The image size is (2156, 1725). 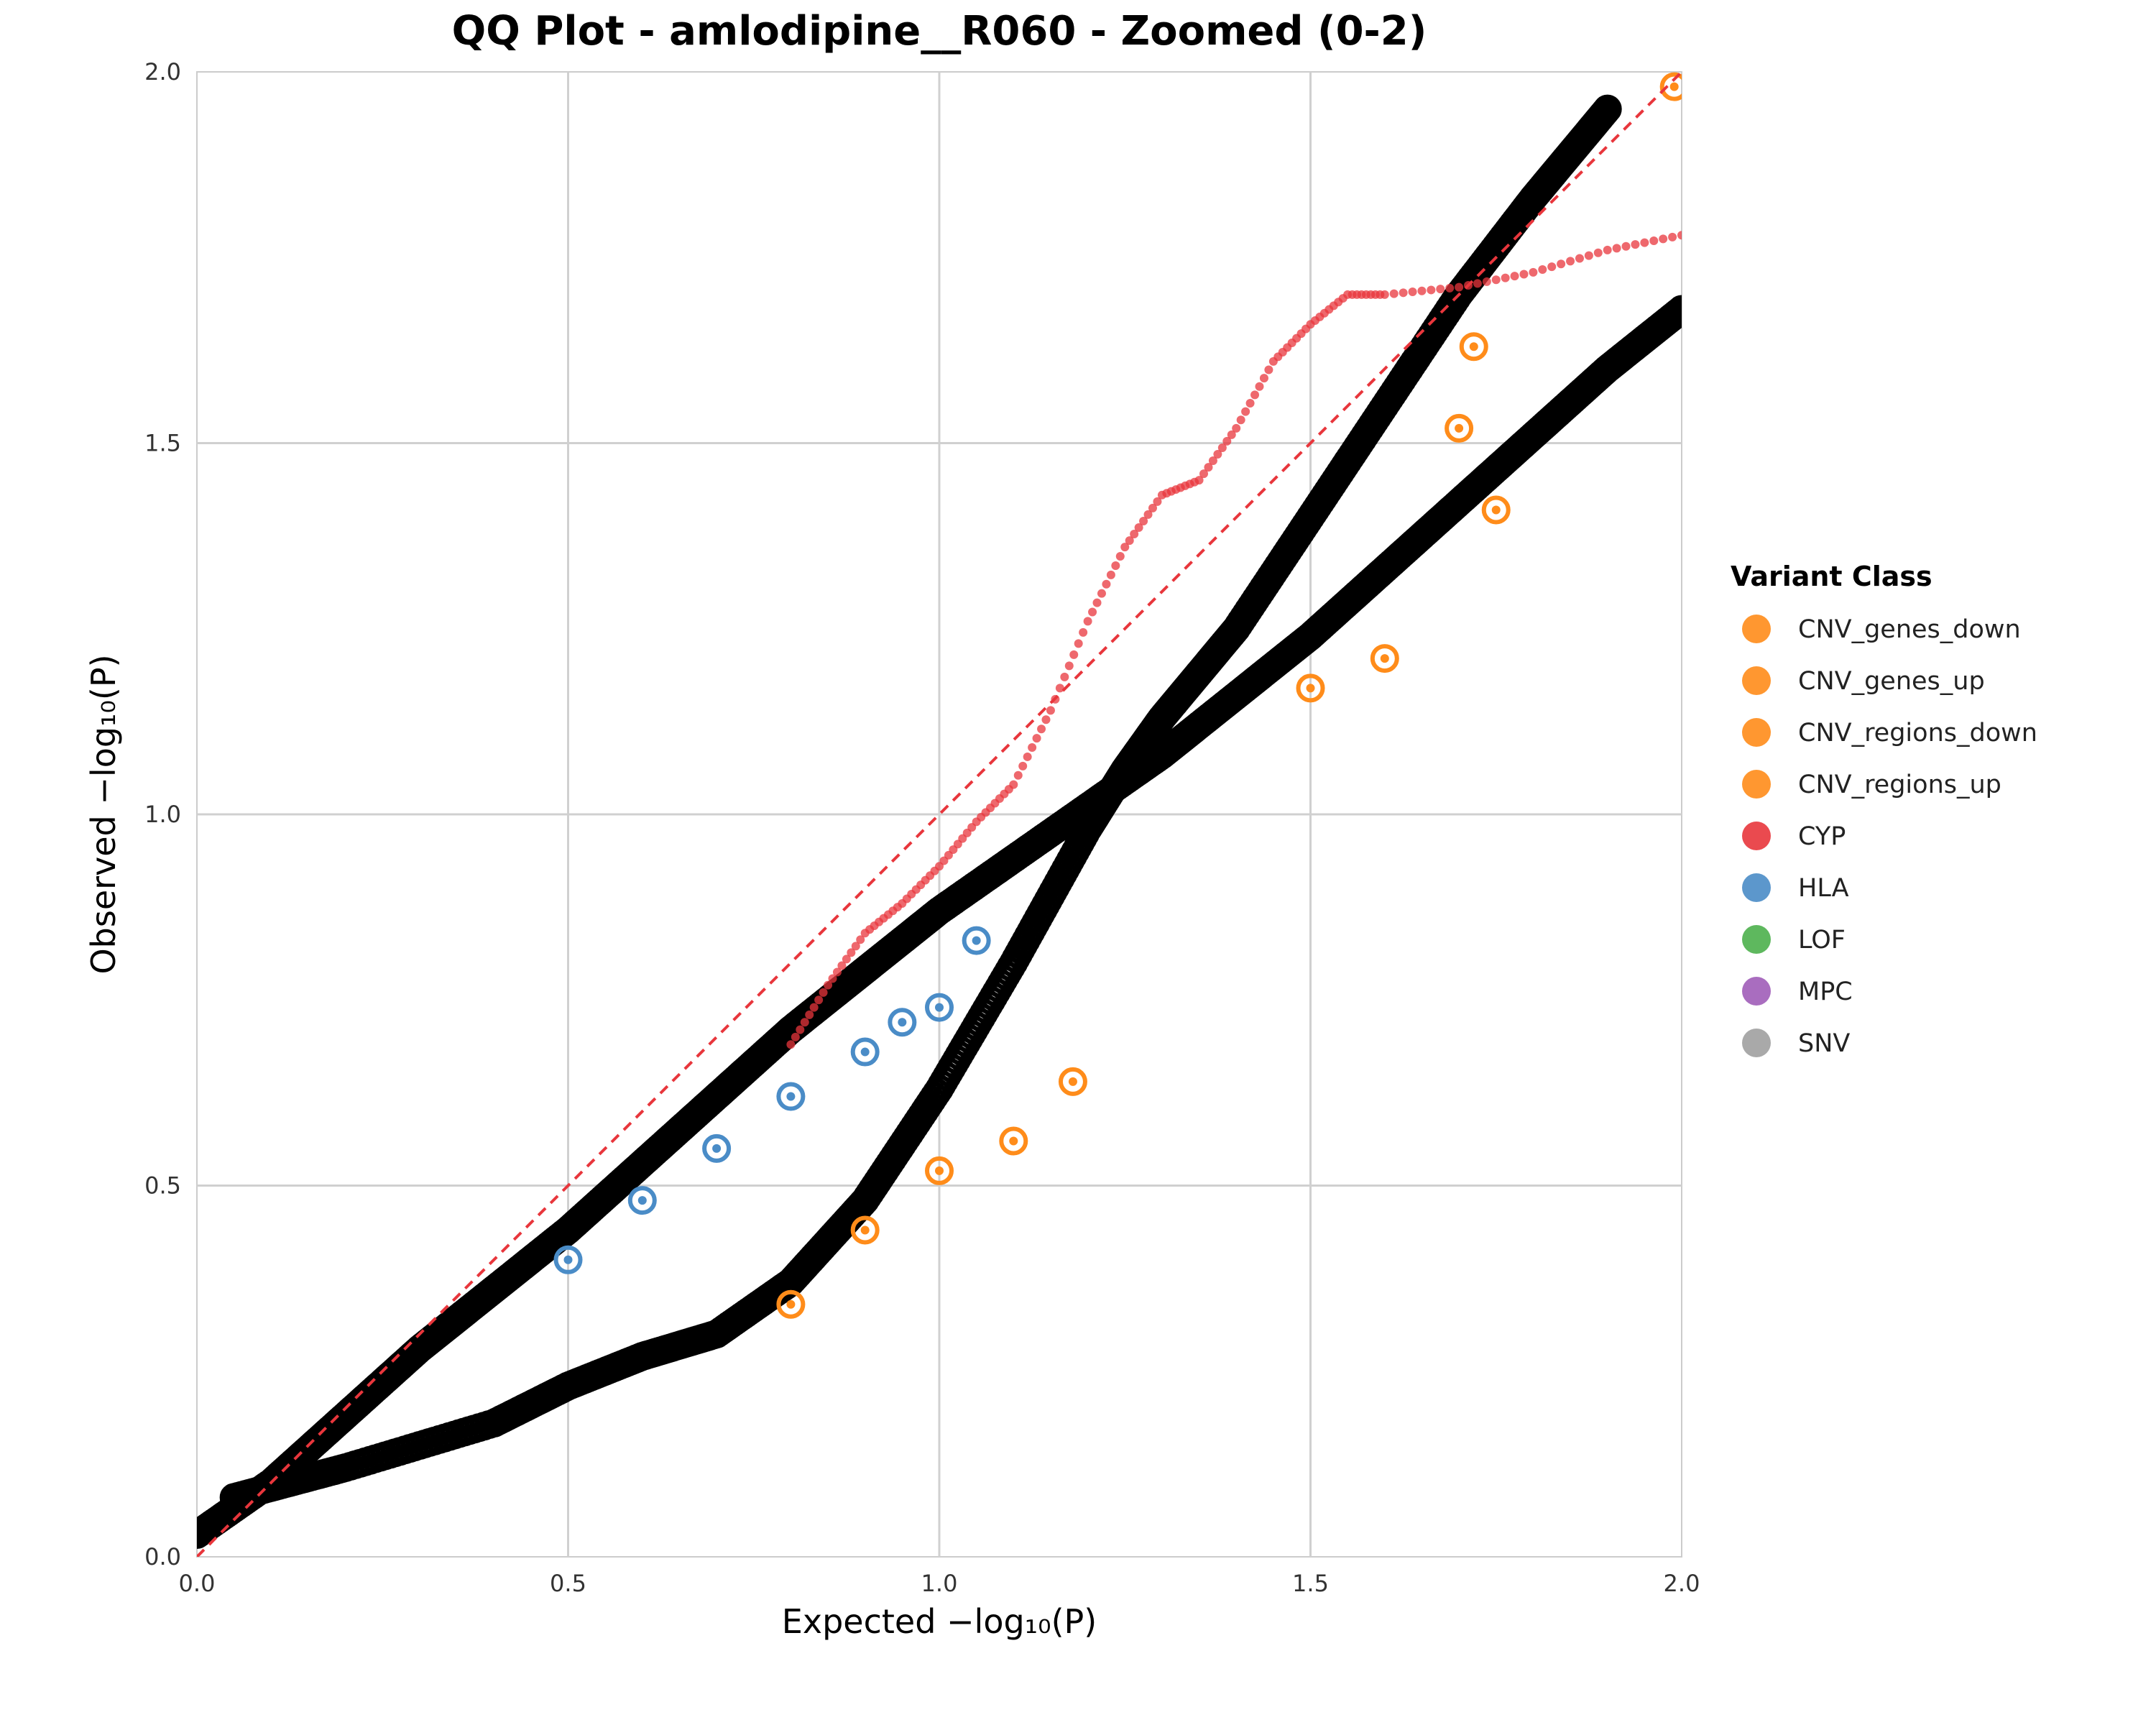 I want to click on legend-label: CNV_genes_down, so click(x=1910, y=629).